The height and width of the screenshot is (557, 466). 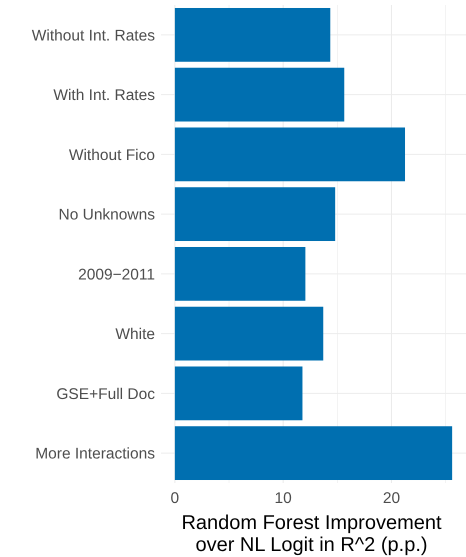 What do you see at coordinates (94, 35) in the screenshot?
I see `y-tick-label: Without Int. Rates` at bounding box center [94, 35].